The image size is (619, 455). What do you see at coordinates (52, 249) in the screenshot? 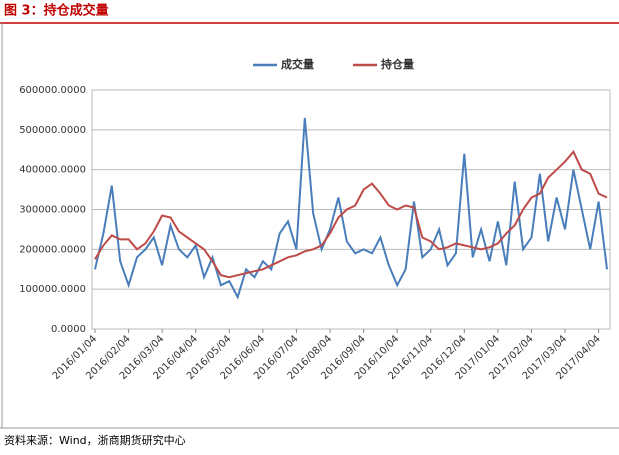
I see `y-tick-label: 200000.0000` at bounding box center [52, 249].